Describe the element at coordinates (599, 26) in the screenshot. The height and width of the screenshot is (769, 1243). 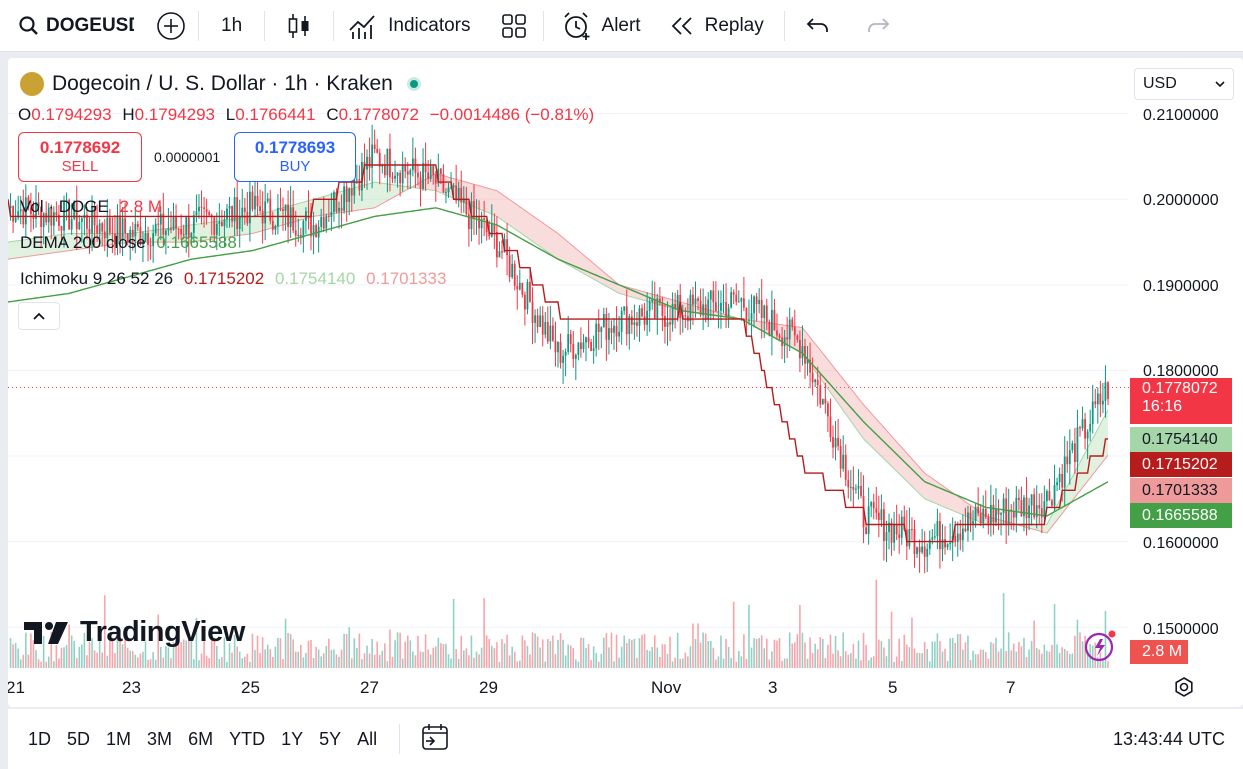
I see `alert-button: Alert` at that location.